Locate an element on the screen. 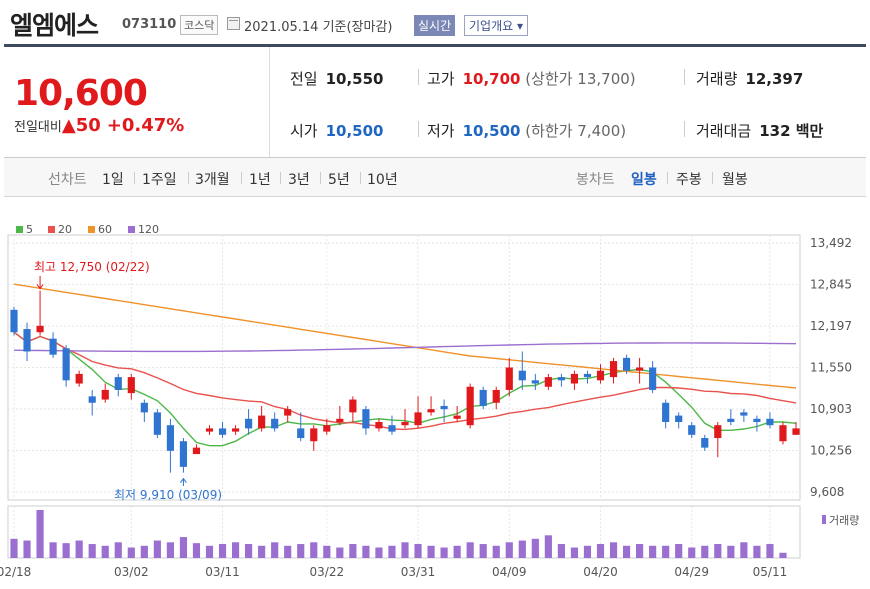 Image resolution: width=870 pixels, height=589 pixels. change-percent: +0.47% is located at coordinates (145, 125).